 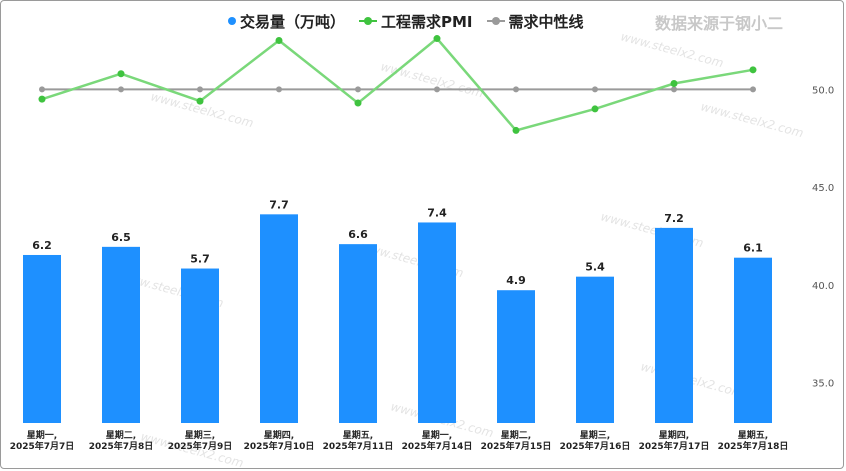 I want to click on source-text: 数据来源于钢小二, so click(x=719, y=23).